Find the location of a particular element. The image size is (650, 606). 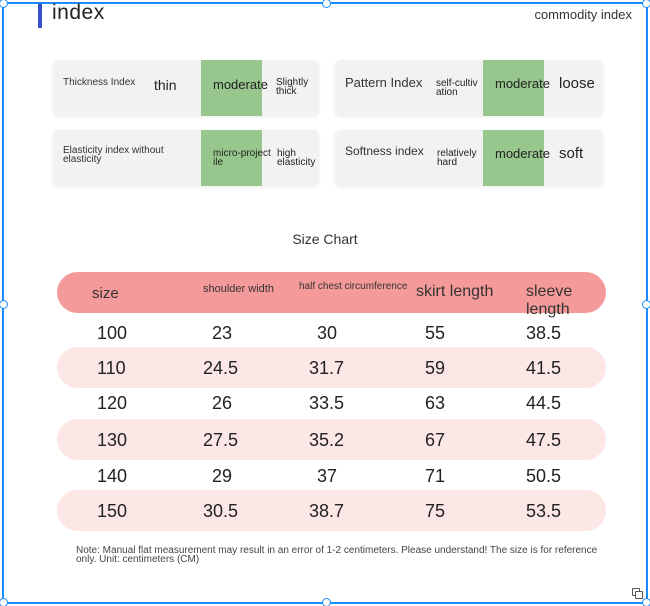

index-label: Thickness Index is located at coordinates (99, 82).